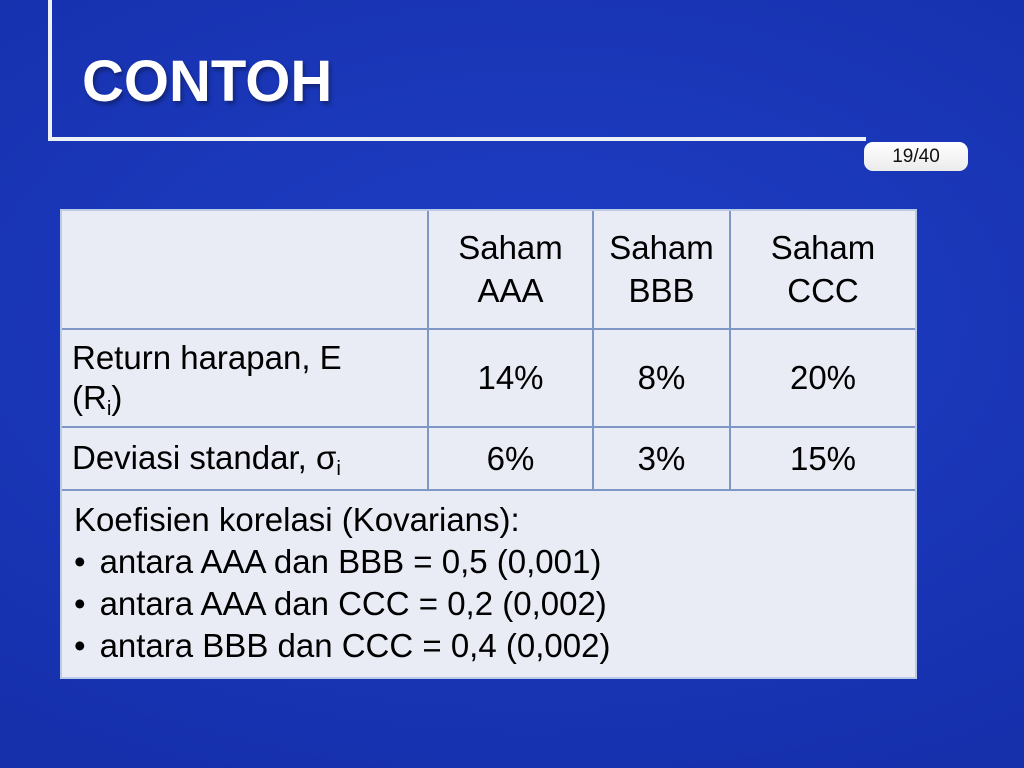  What do you see at coordinates (353, 603) in the screenshot?
I see `korelasi-item-aaa-ccc: antara AAA dan CCC = 0,2 (0,002)` at bounding box center [353, 603].